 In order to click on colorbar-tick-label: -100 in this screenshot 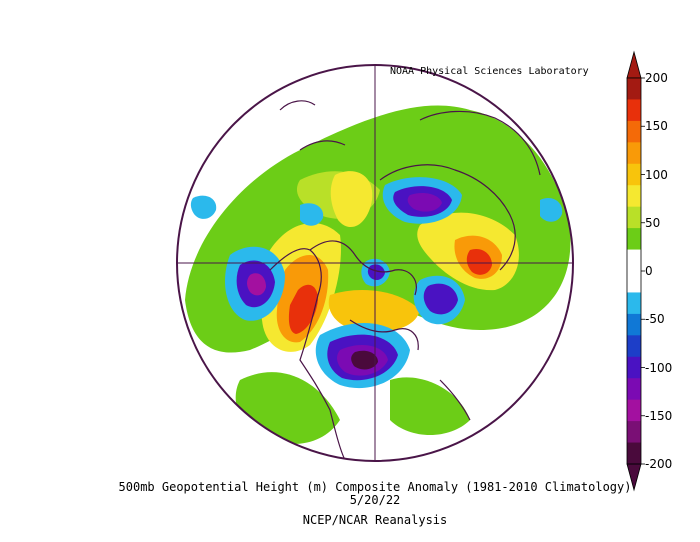, I will do `click(659, 367)`.